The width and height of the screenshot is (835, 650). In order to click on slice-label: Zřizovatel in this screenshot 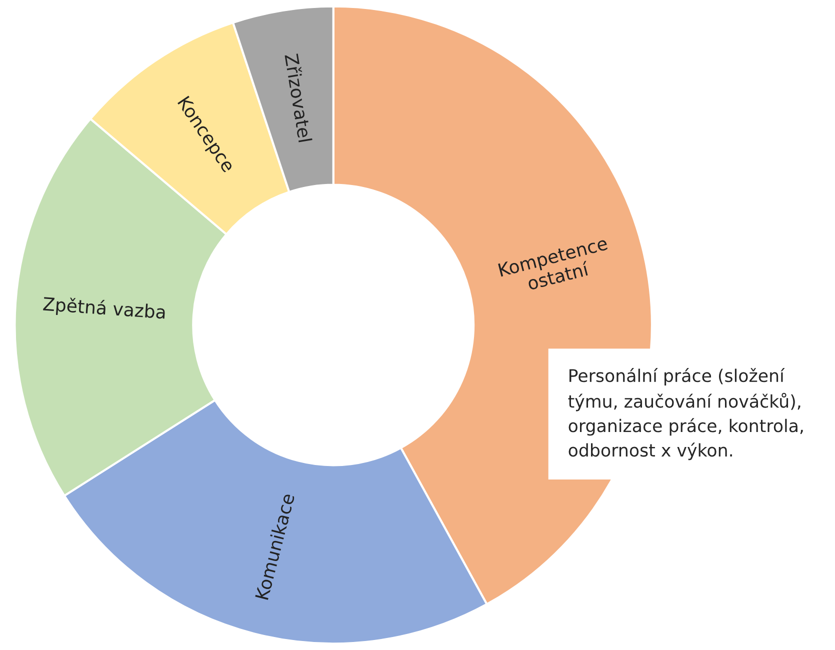, I will do `click(299, 97)`.